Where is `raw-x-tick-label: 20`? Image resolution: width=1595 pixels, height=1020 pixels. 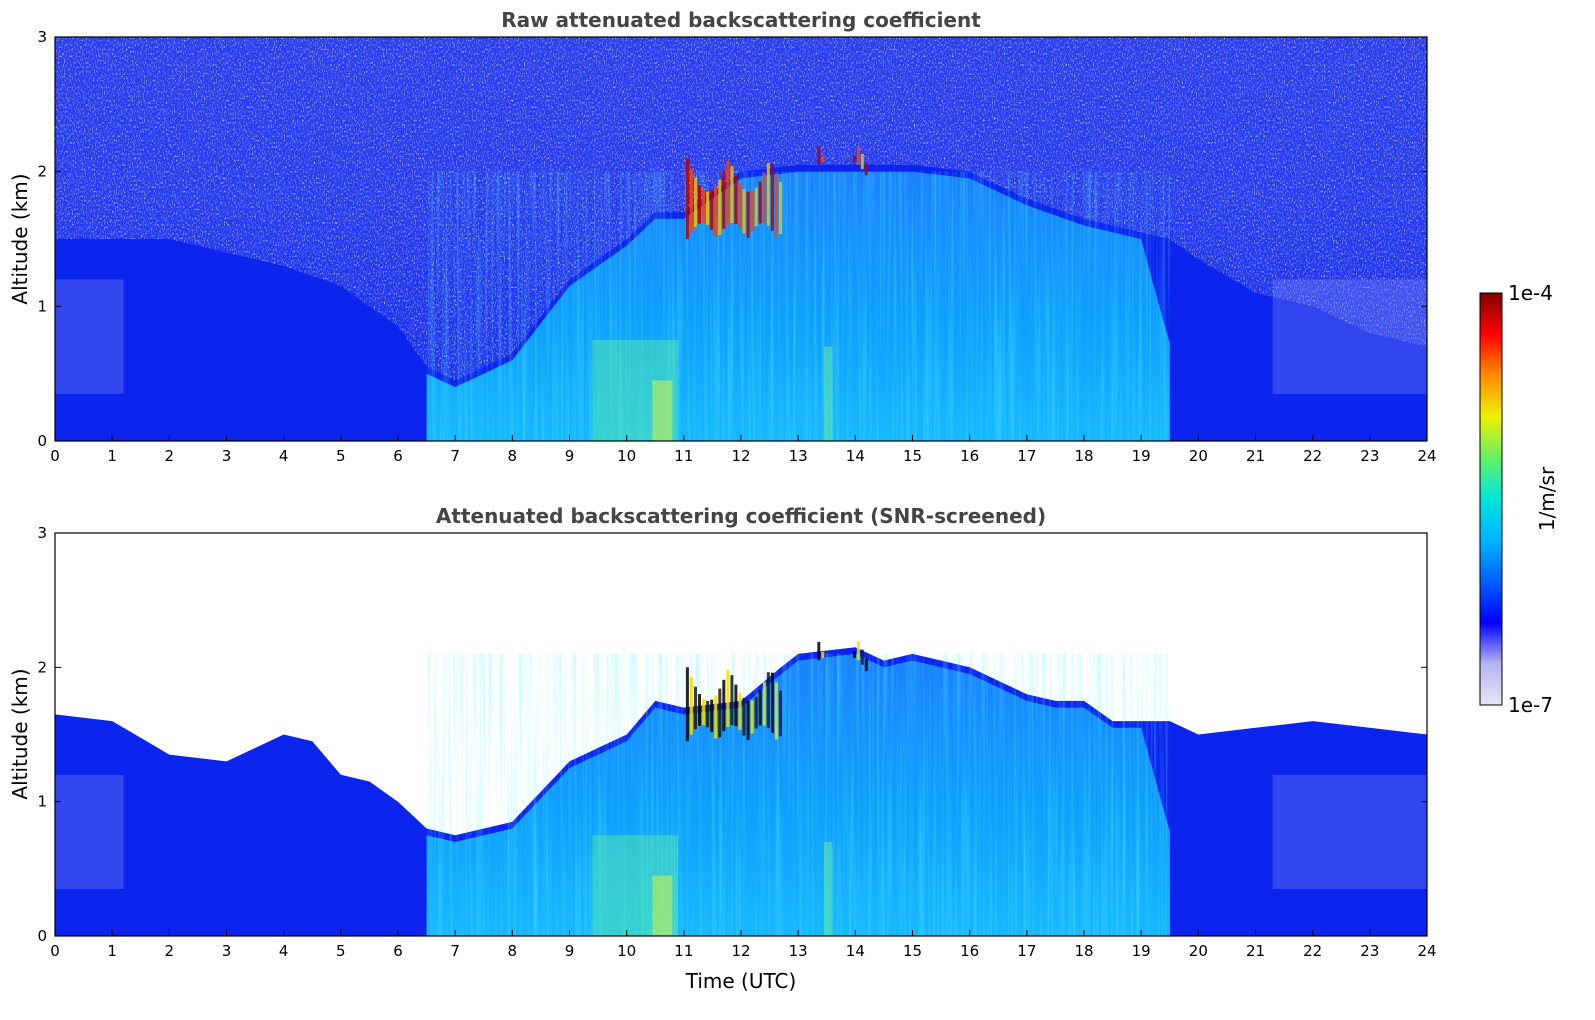
raw-x-tick-label: 20 is located at coordinates (1198, 456).